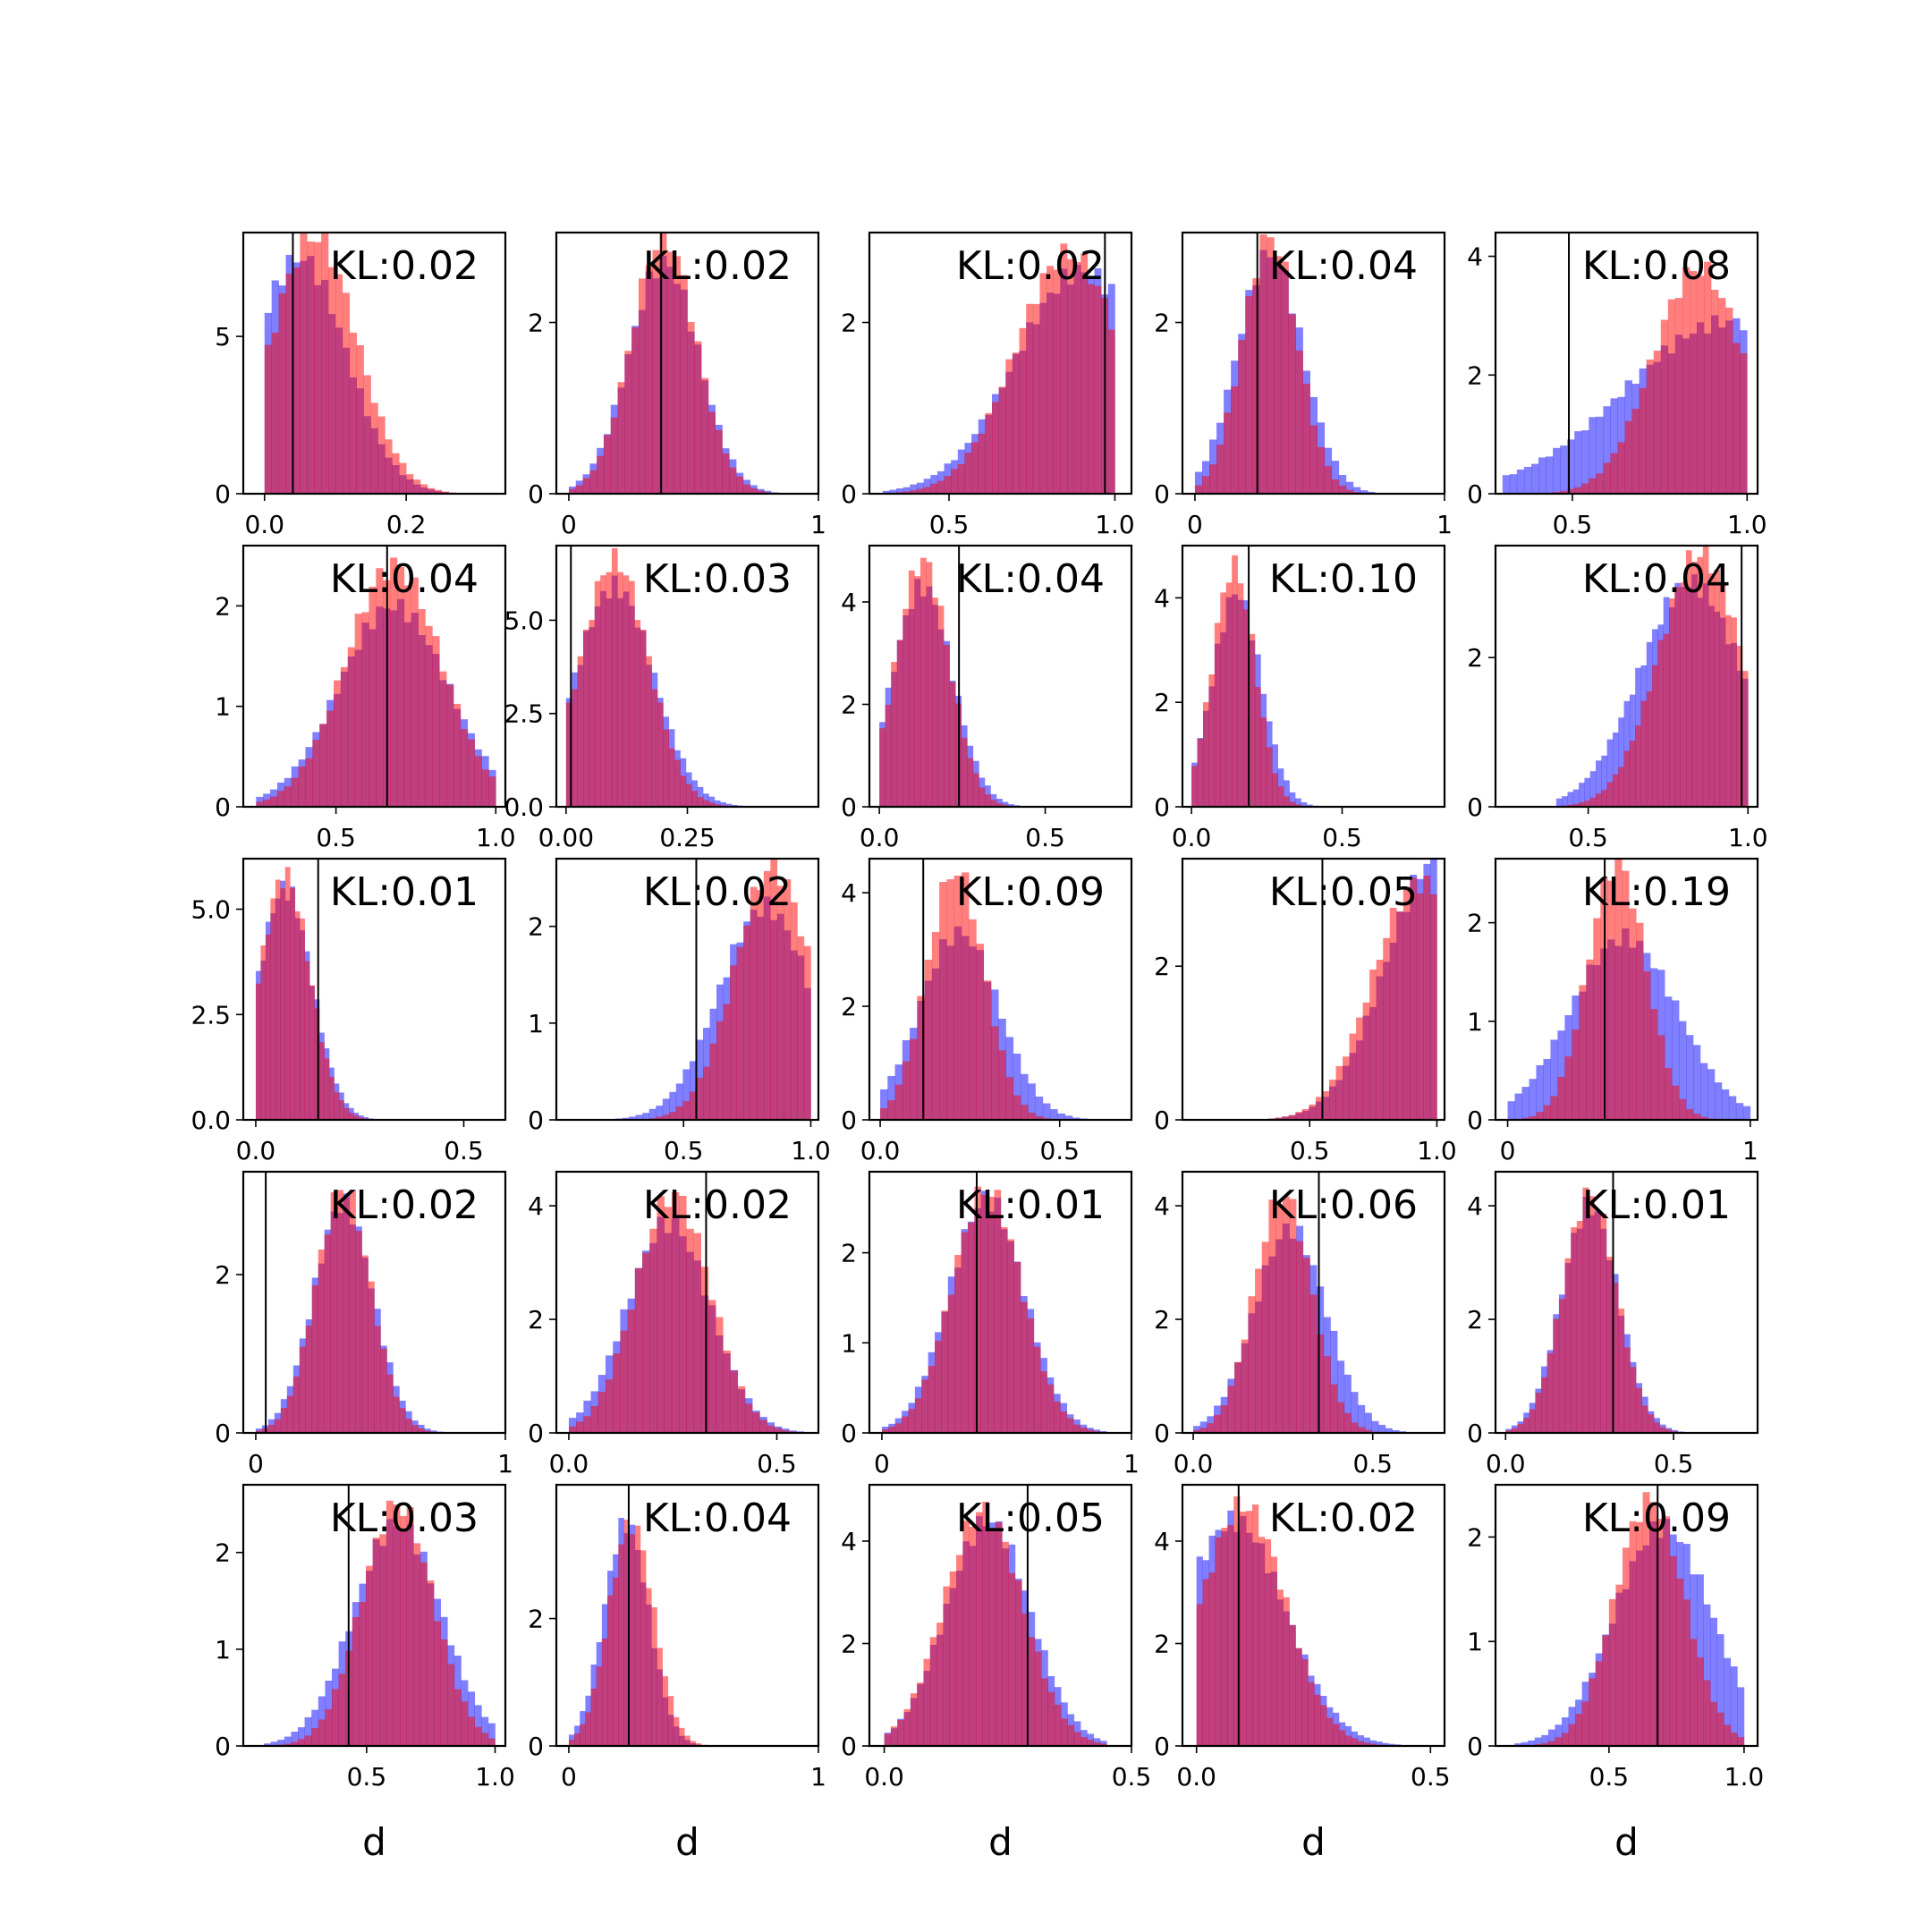 The width and height of the screenshot is (1932, 1932). I want to click on histogram-panel-14: KL:0.05 0.5 1.0 0 2, so click(1305, 1011).